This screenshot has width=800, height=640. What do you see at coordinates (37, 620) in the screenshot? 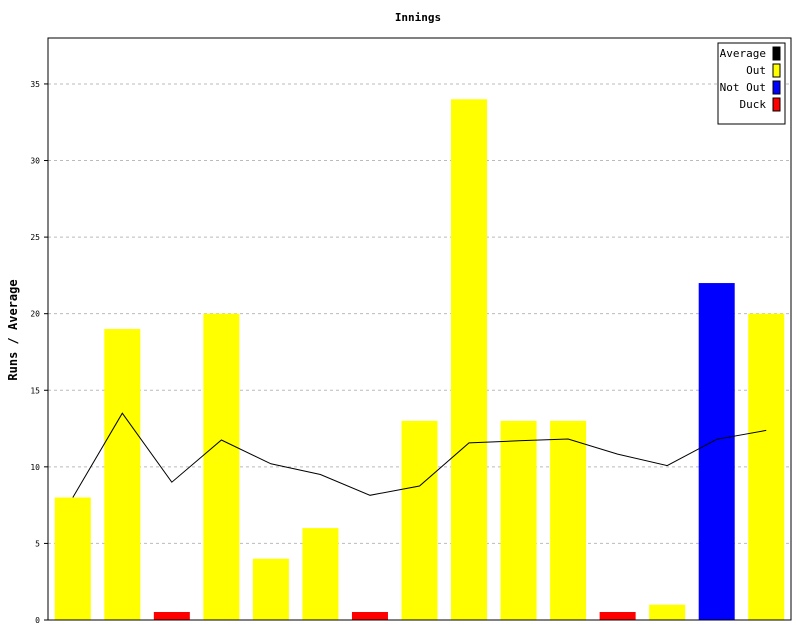
I see `y-tick-label: 0` at bounding box center [37, 620].